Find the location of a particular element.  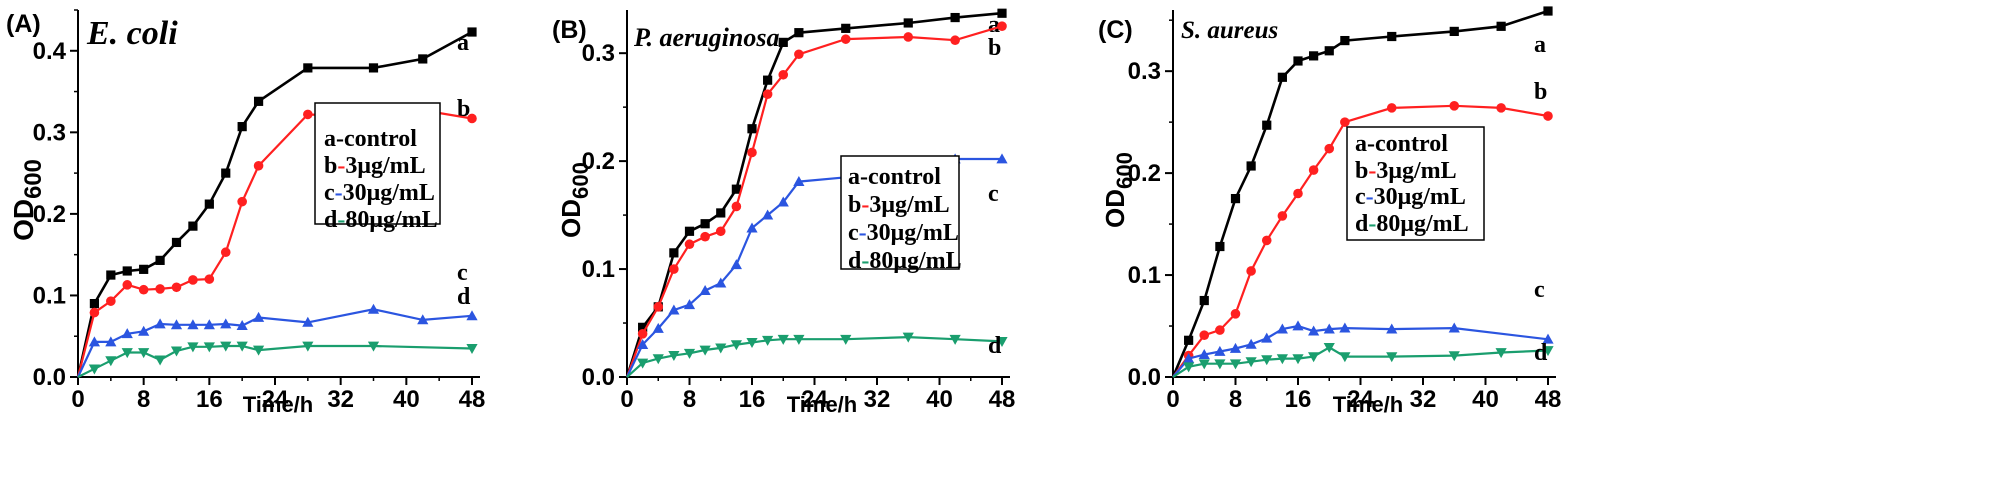

legend-entry-prefix: d is located at coordinates (1362, 224).